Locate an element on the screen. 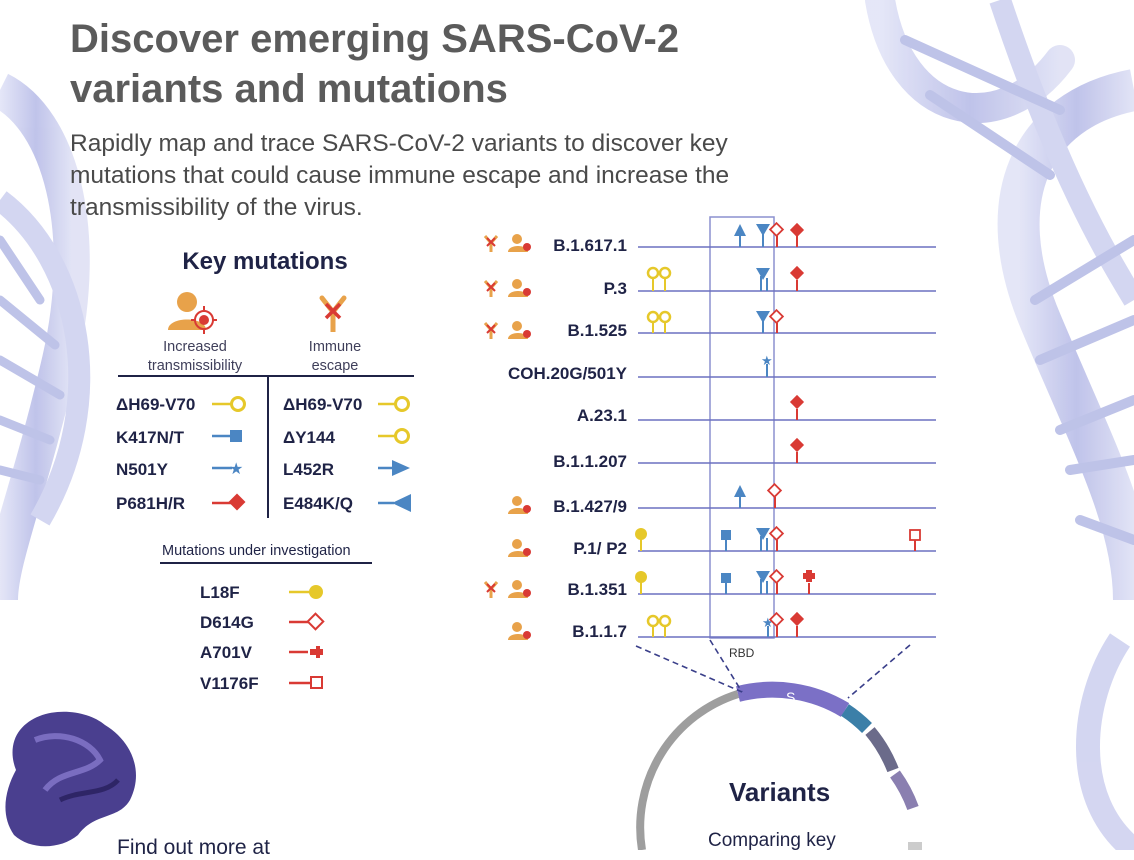 The height and width of the screenshot is (860, 1134). mutation-label: A701V is located at coordinates (226, 652).